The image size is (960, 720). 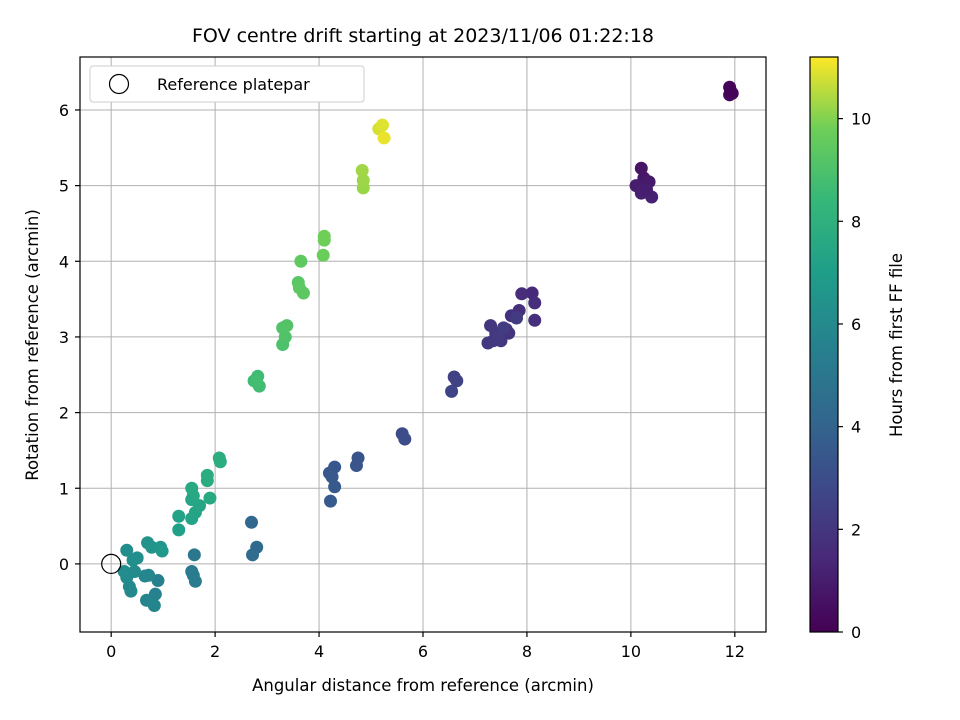 I want to click on y-axis-label: Rotation from reference (arcmin), so click(x=32, y=345).